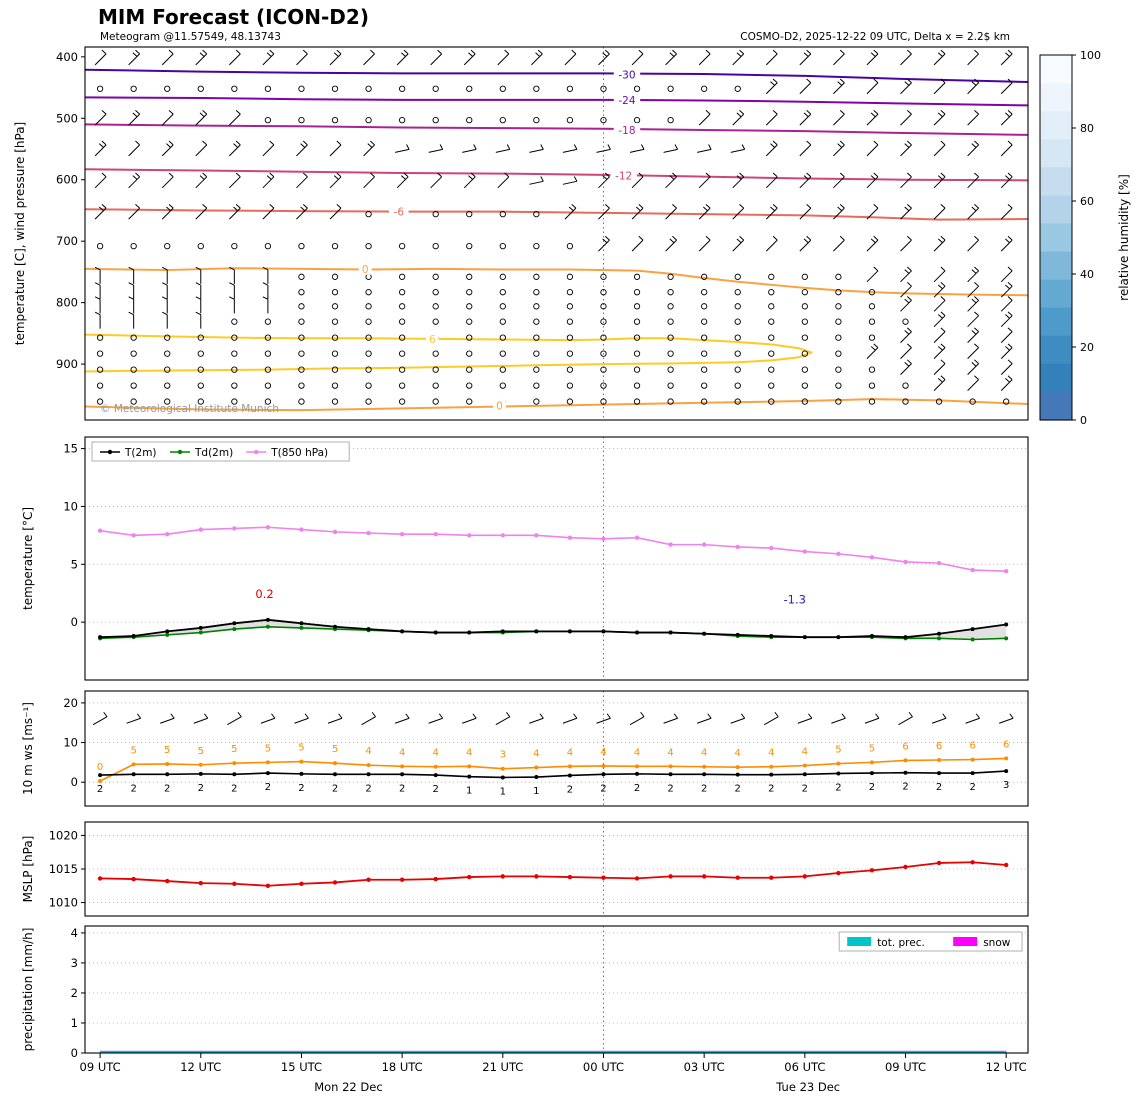 Image resolution: width=1148 pixels, height=1105 pixels. Describe the element at coordinates (70, 703) in the screenshot. I see `y-tick-label: 20` at that location.